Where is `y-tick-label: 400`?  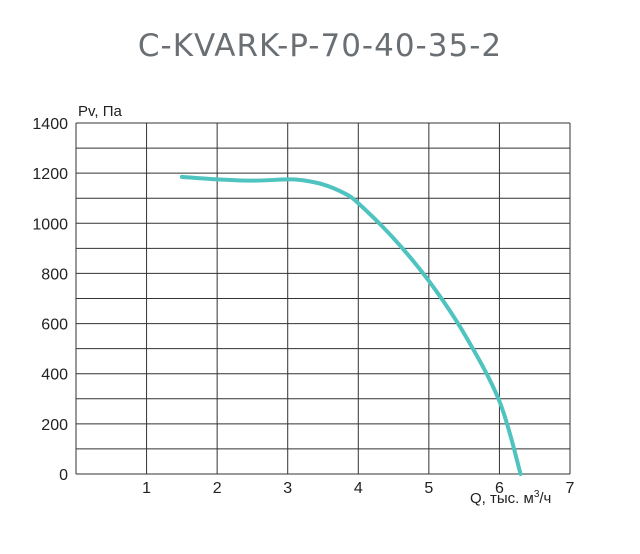 y-tick-label: 400 is located at coordinates (54, 375).